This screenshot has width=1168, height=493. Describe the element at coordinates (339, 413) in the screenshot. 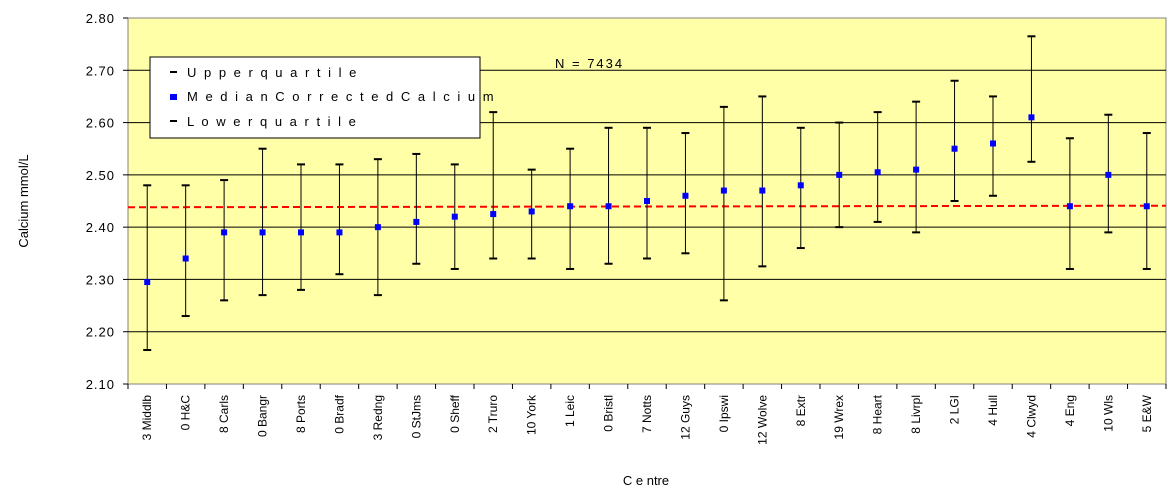

I see `x-category-label: 0 Bradf` at that location.